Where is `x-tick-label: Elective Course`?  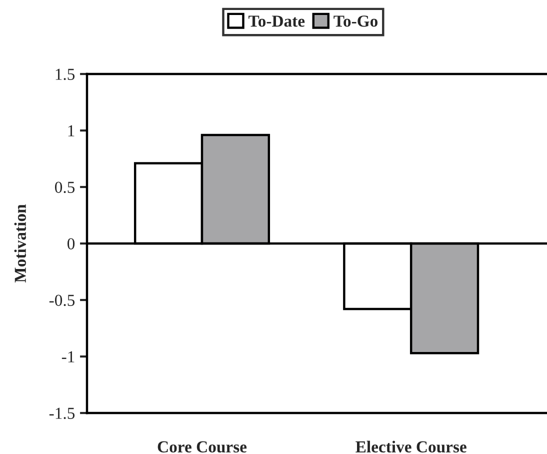 x-tick-label: Elective Course is located at coordinates (411, 446).